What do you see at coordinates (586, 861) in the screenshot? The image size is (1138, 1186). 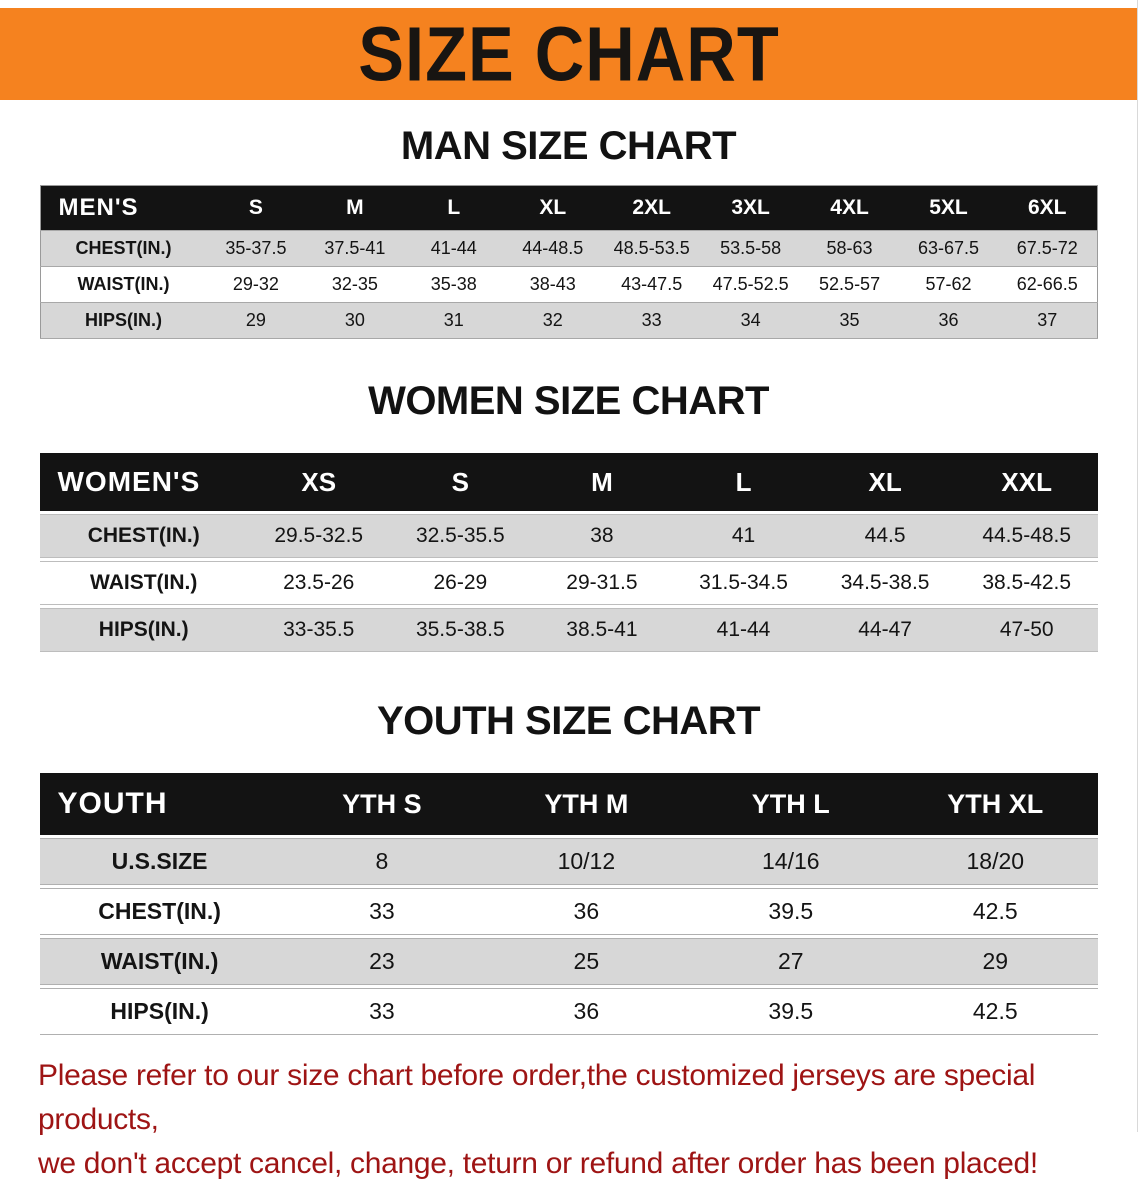 I see `size-value-cell: 10/12` at bounding box center [586, 861].